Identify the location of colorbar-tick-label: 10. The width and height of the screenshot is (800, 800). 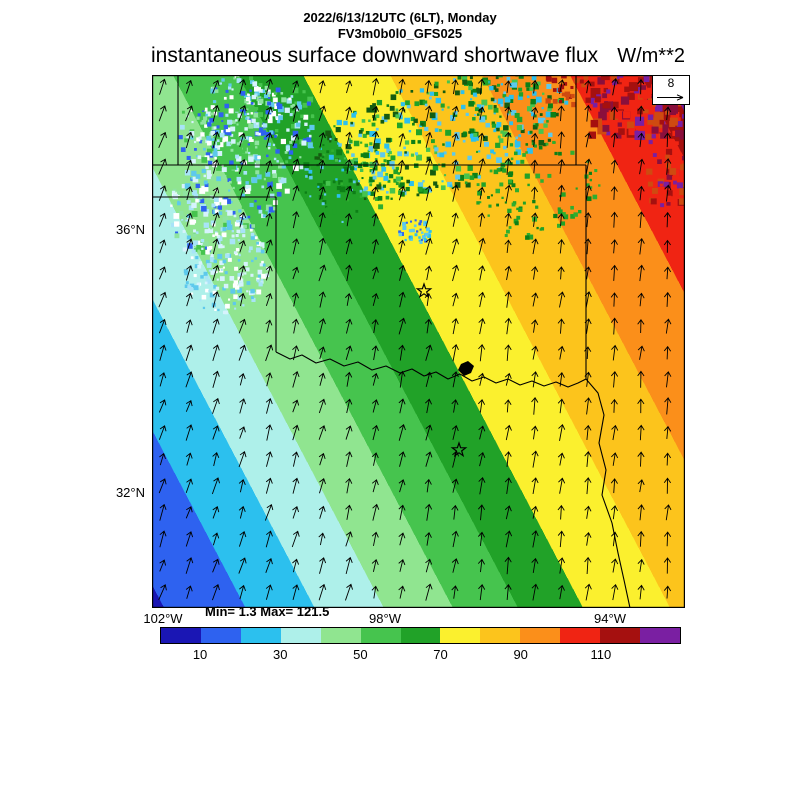
(200, 654).